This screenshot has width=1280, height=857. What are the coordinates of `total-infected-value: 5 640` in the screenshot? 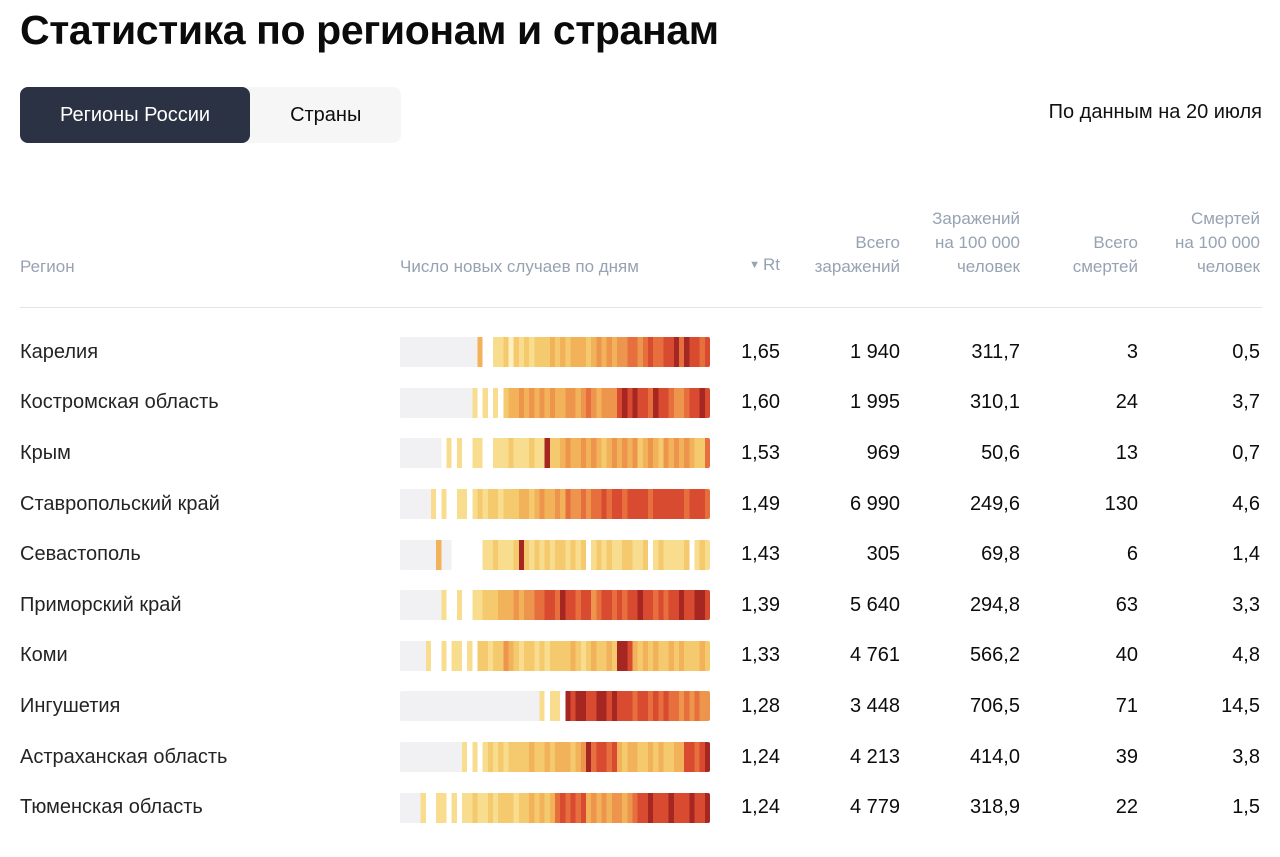 It's located at (874, 604).